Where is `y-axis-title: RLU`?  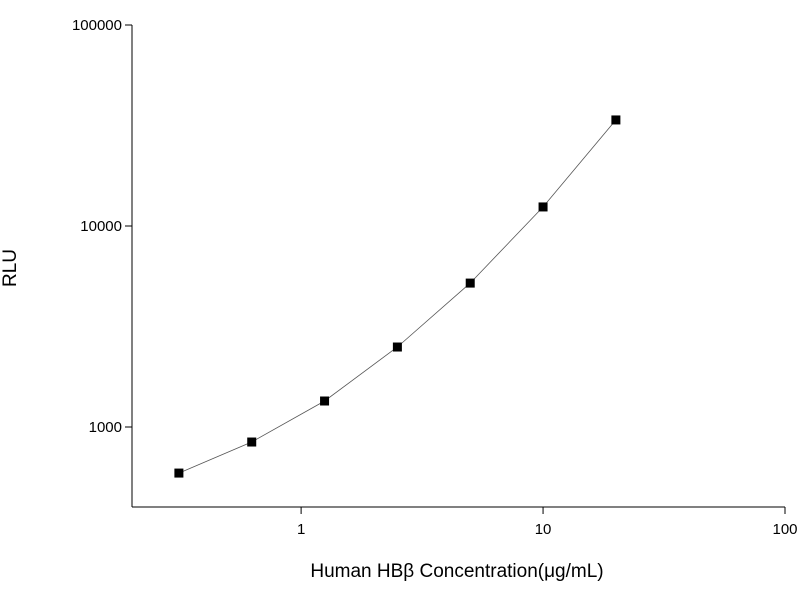 y-axis-title: RLU is located at coordinates (10, 268).